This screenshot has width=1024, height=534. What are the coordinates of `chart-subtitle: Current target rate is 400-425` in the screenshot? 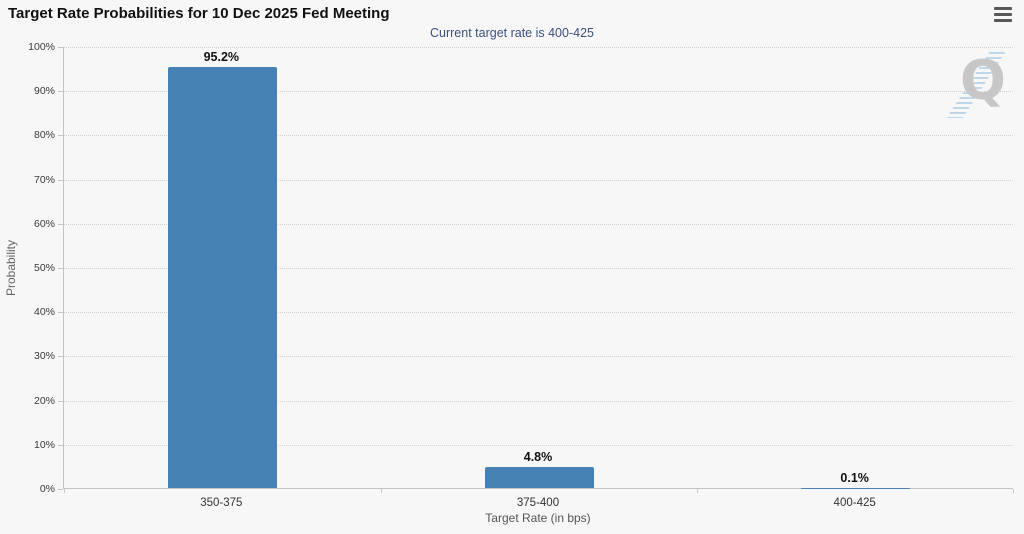 It's located at (512, 33).